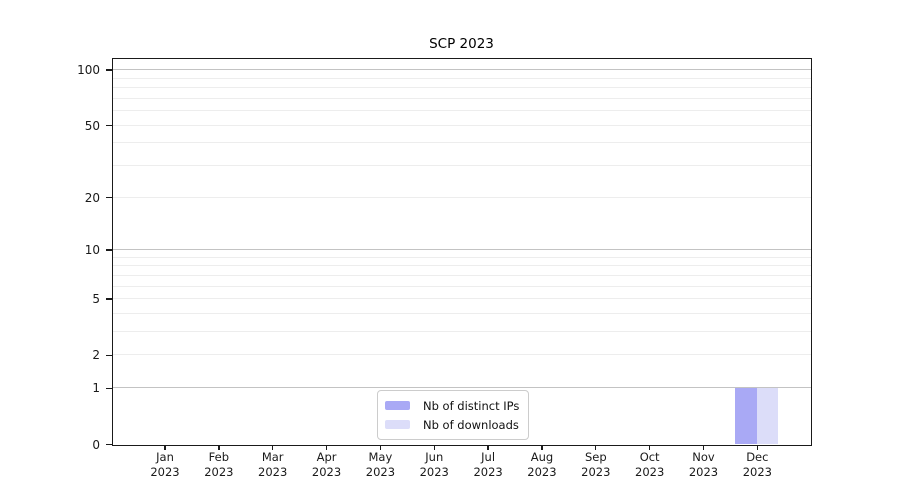 Image resolution: width=900 pixels, height=500 pixels. I want to click on x-tick-label: Jan 2023, so click(165, 464).